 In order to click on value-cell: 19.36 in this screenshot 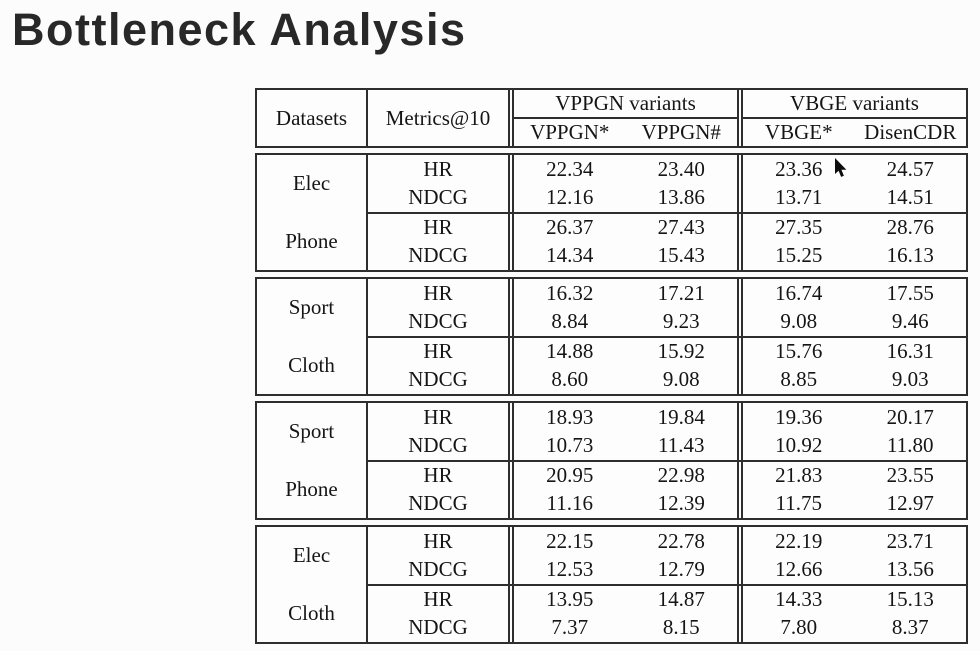, I will do `click(799, 416)`.